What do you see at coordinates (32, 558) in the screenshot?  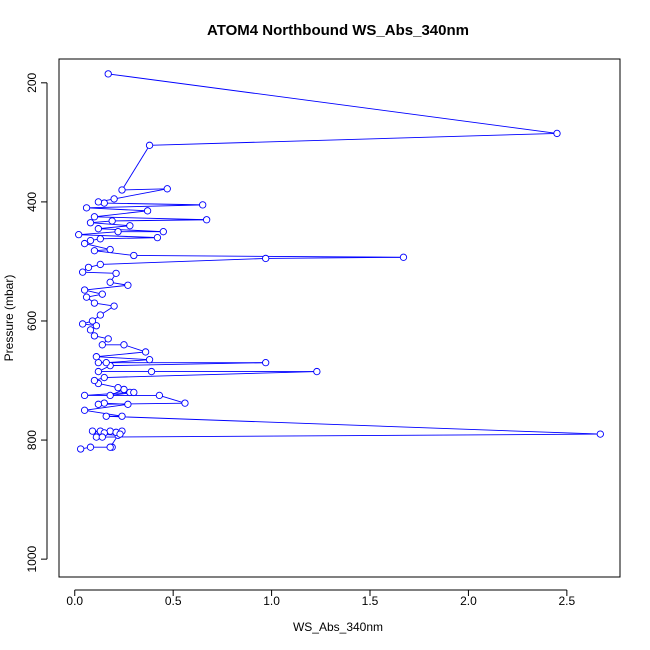 I see `y-tick-label: 1000` at bounding box center [32, 558].